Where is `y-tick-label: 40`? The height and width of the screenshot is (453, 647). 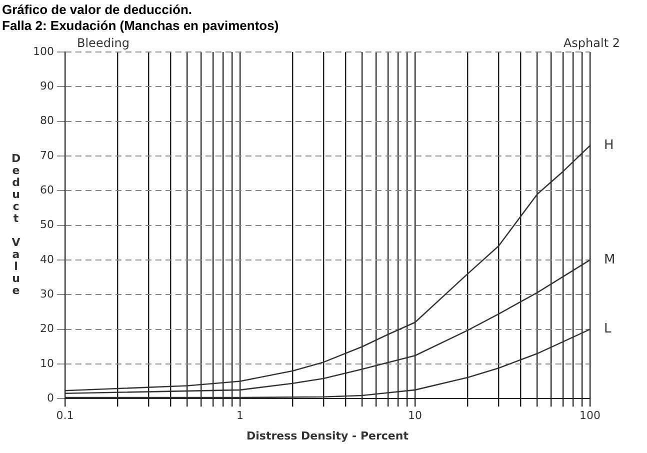 y-tick-label: 40 is located at coordinates (47, 259).